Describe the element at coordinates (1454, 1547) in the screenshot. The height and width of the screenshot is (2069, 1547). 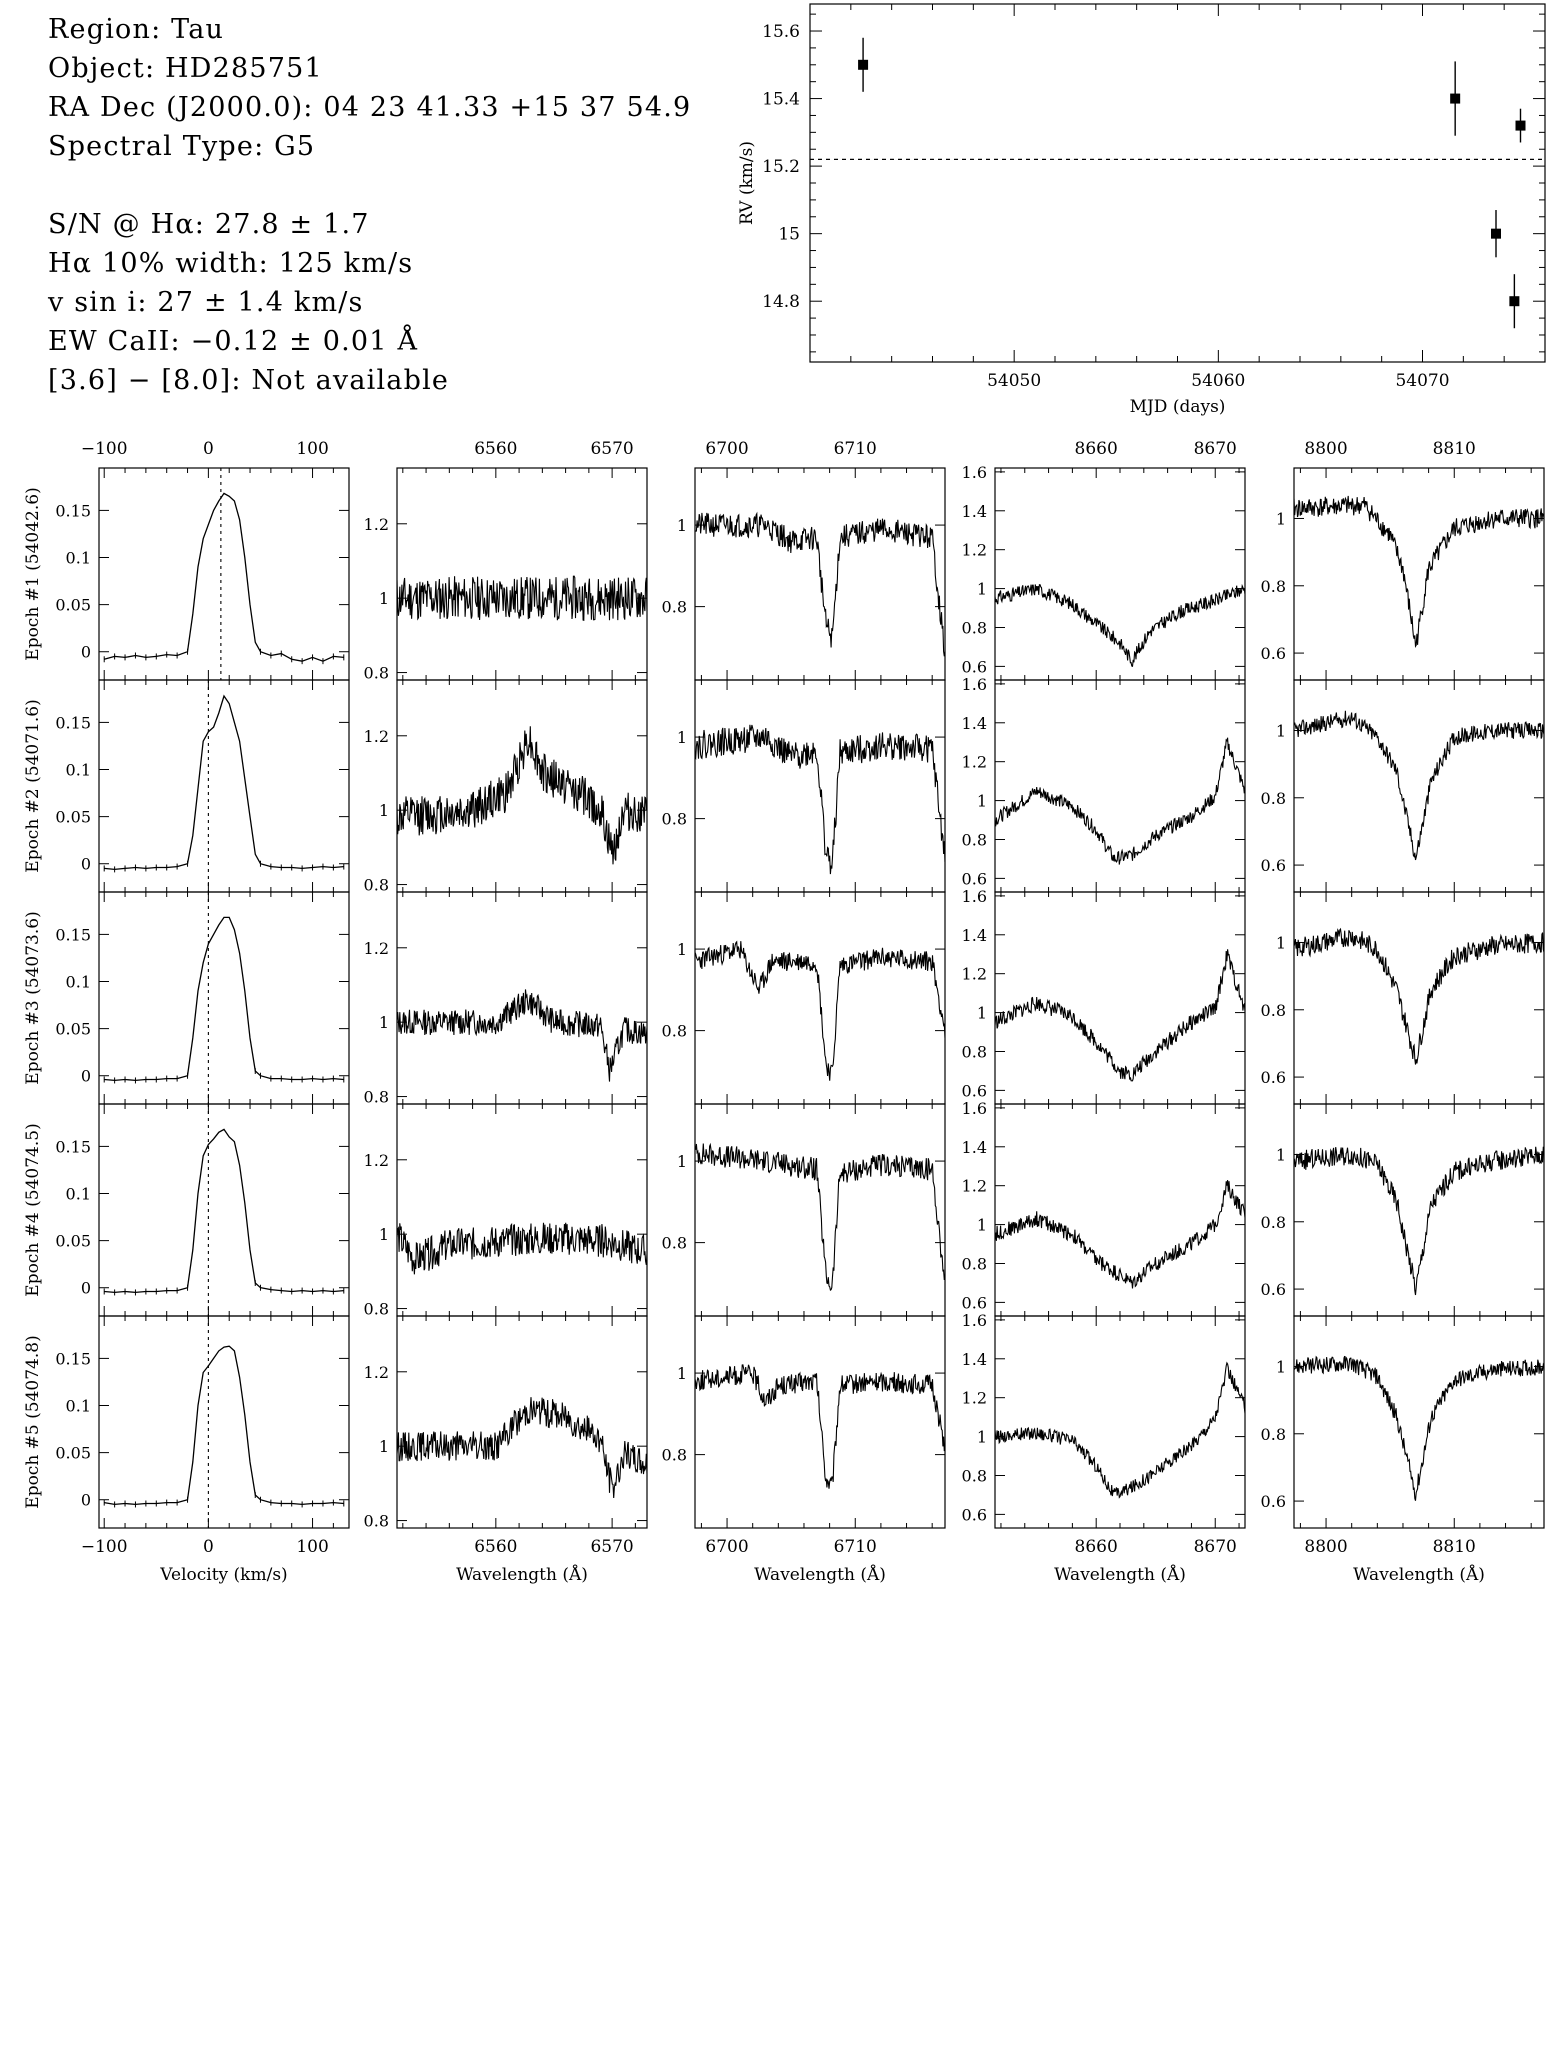
I see `bottom-x-tick-label: 8810` at that location.